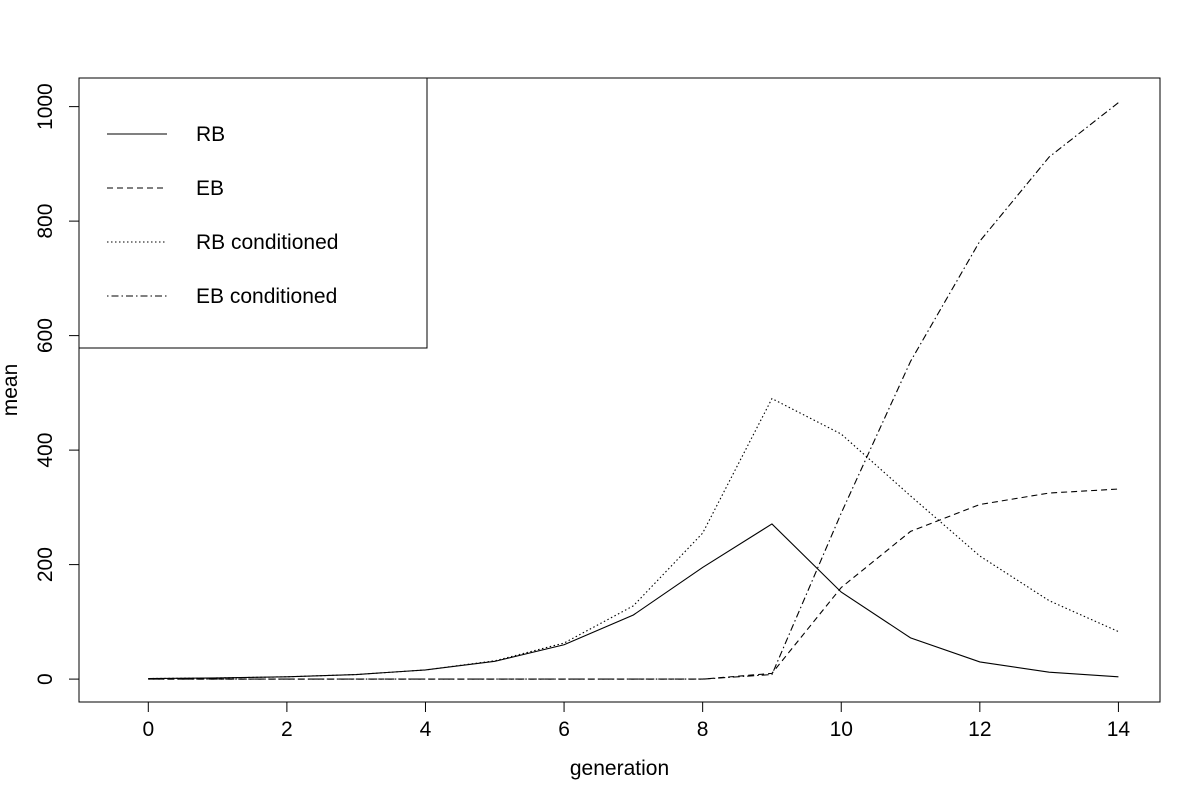  What do you see at coordinates (45, 106) in the screenshot?
I see `y-tick-label: 1000` at bounding box center [45, 106].